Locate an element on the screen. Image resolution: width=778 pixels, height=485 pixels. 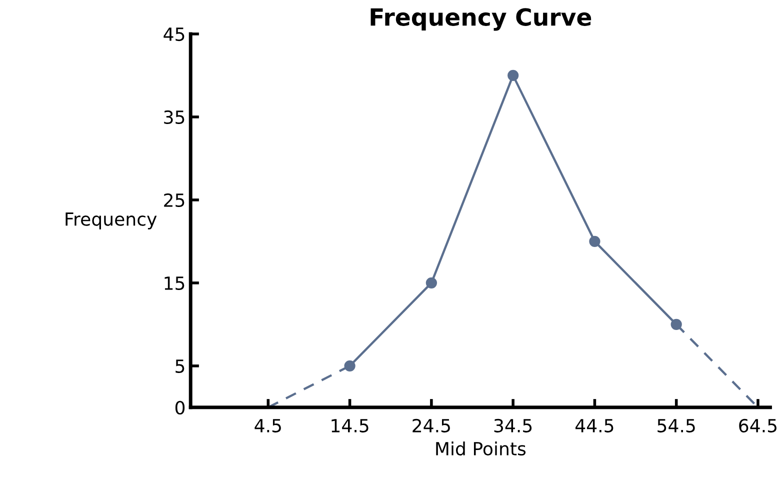
chart-title: Frequency Curve is located at coordinates (481, 19).